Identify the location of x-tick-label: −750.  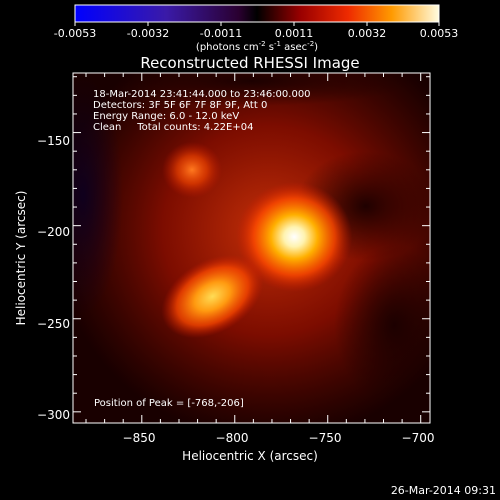
(325, 438).